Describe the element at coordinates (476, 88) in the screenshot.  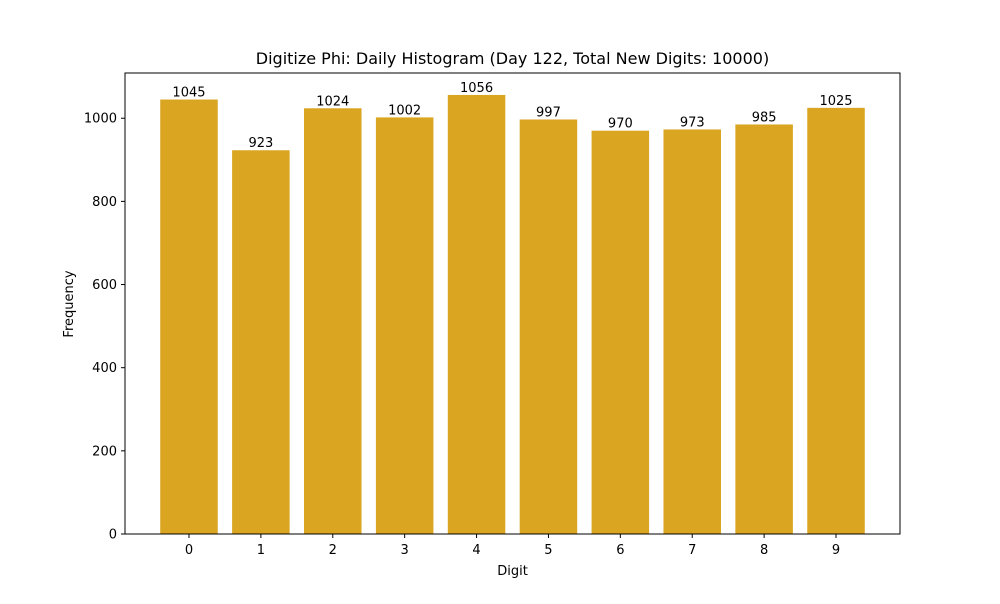
I see `bar-value-label: 1056` at that location.